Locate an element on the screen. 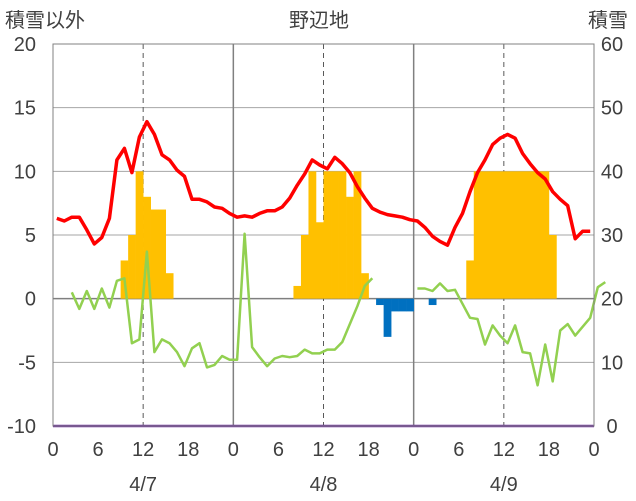 The height and width of the screenshot is (501, 636). y-right-tick-label: 10 is located at coordinates (612, 363).